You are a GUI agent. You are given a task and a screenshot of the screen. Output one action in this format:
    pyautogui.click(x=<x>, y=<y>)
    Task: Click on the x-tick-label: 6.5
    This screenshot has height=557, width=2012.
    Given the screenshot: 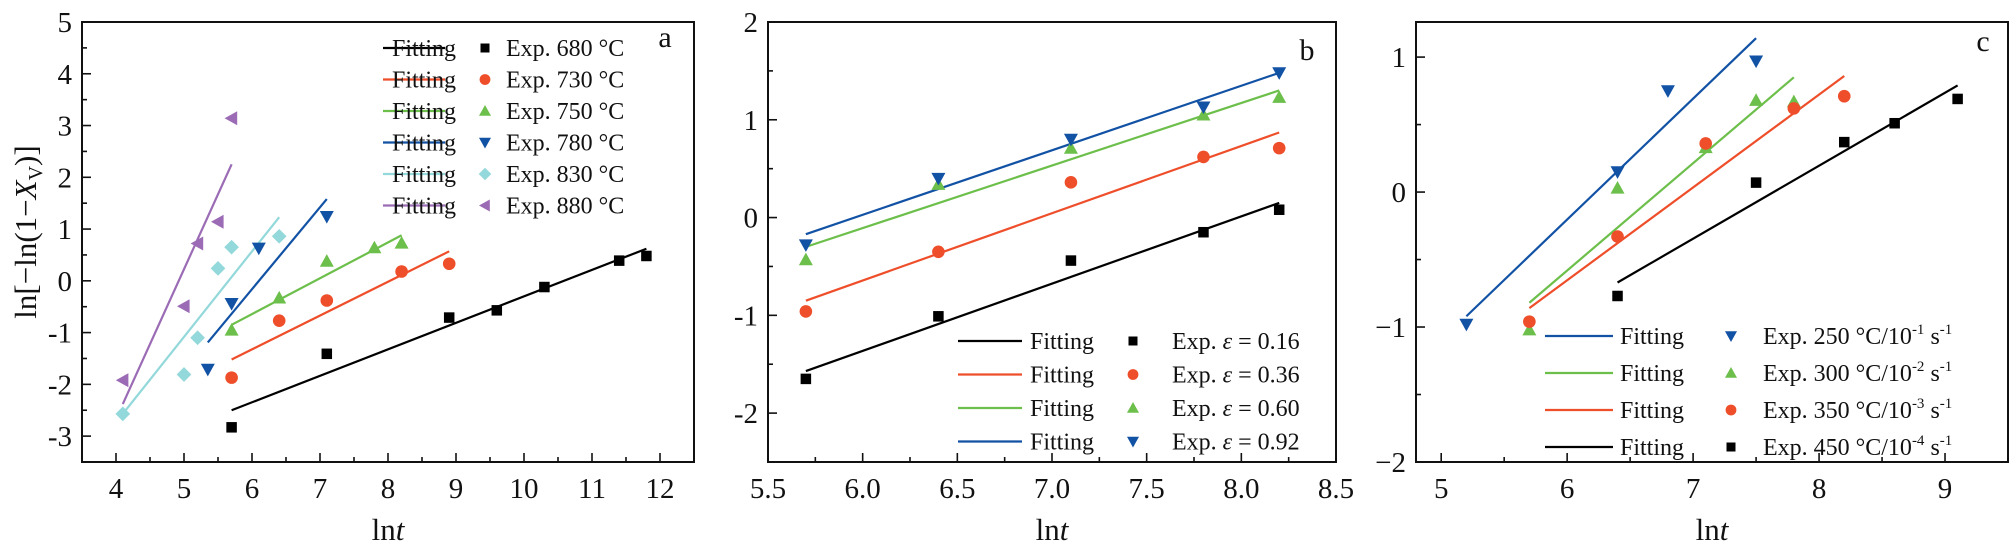 What is the action you would take?
    pyautogui.click(x=957, y=489)
    